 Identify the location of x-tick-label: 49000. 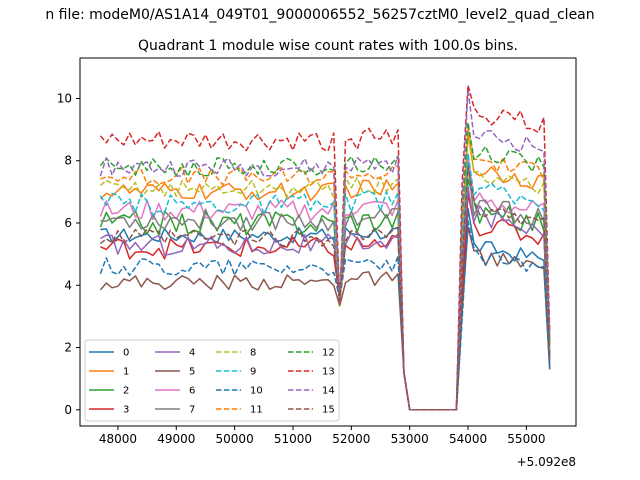
(176, 439).